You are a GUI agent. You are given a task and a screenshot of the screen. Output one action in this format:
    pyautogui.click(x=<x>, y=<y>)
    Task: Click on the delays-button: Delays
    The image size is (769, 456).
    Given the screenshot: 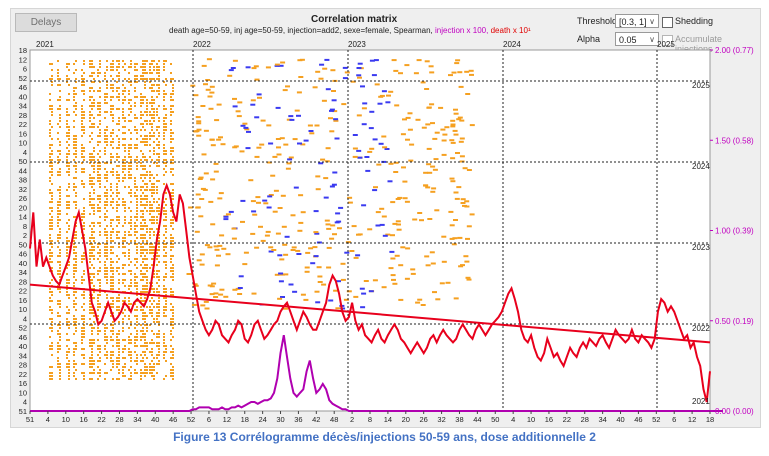 What is the action you would take?
    pyautogui.click(x=46, y=22)
    